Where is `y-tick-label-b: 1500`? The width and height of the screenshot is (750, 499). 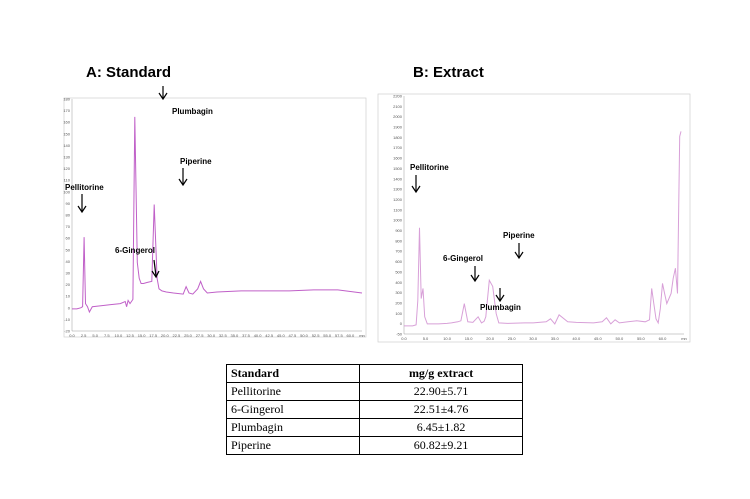
y-tick-label-b: 1500 is located at coordinates (398, 168).